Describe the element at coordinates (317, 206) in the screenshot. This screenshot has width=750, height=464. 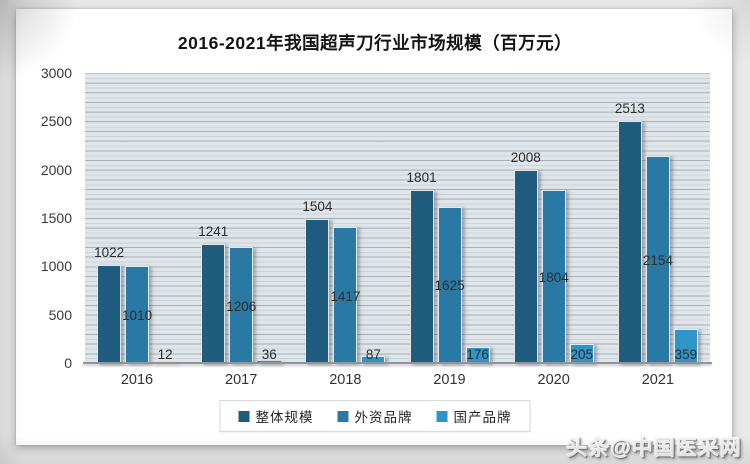
I see `bar-value-label: 1504` at that location.